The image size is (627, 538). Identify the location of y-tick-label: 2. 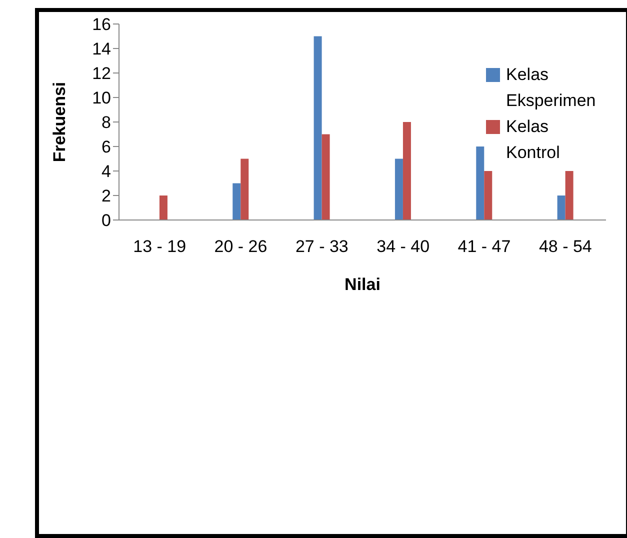
(106, 196).